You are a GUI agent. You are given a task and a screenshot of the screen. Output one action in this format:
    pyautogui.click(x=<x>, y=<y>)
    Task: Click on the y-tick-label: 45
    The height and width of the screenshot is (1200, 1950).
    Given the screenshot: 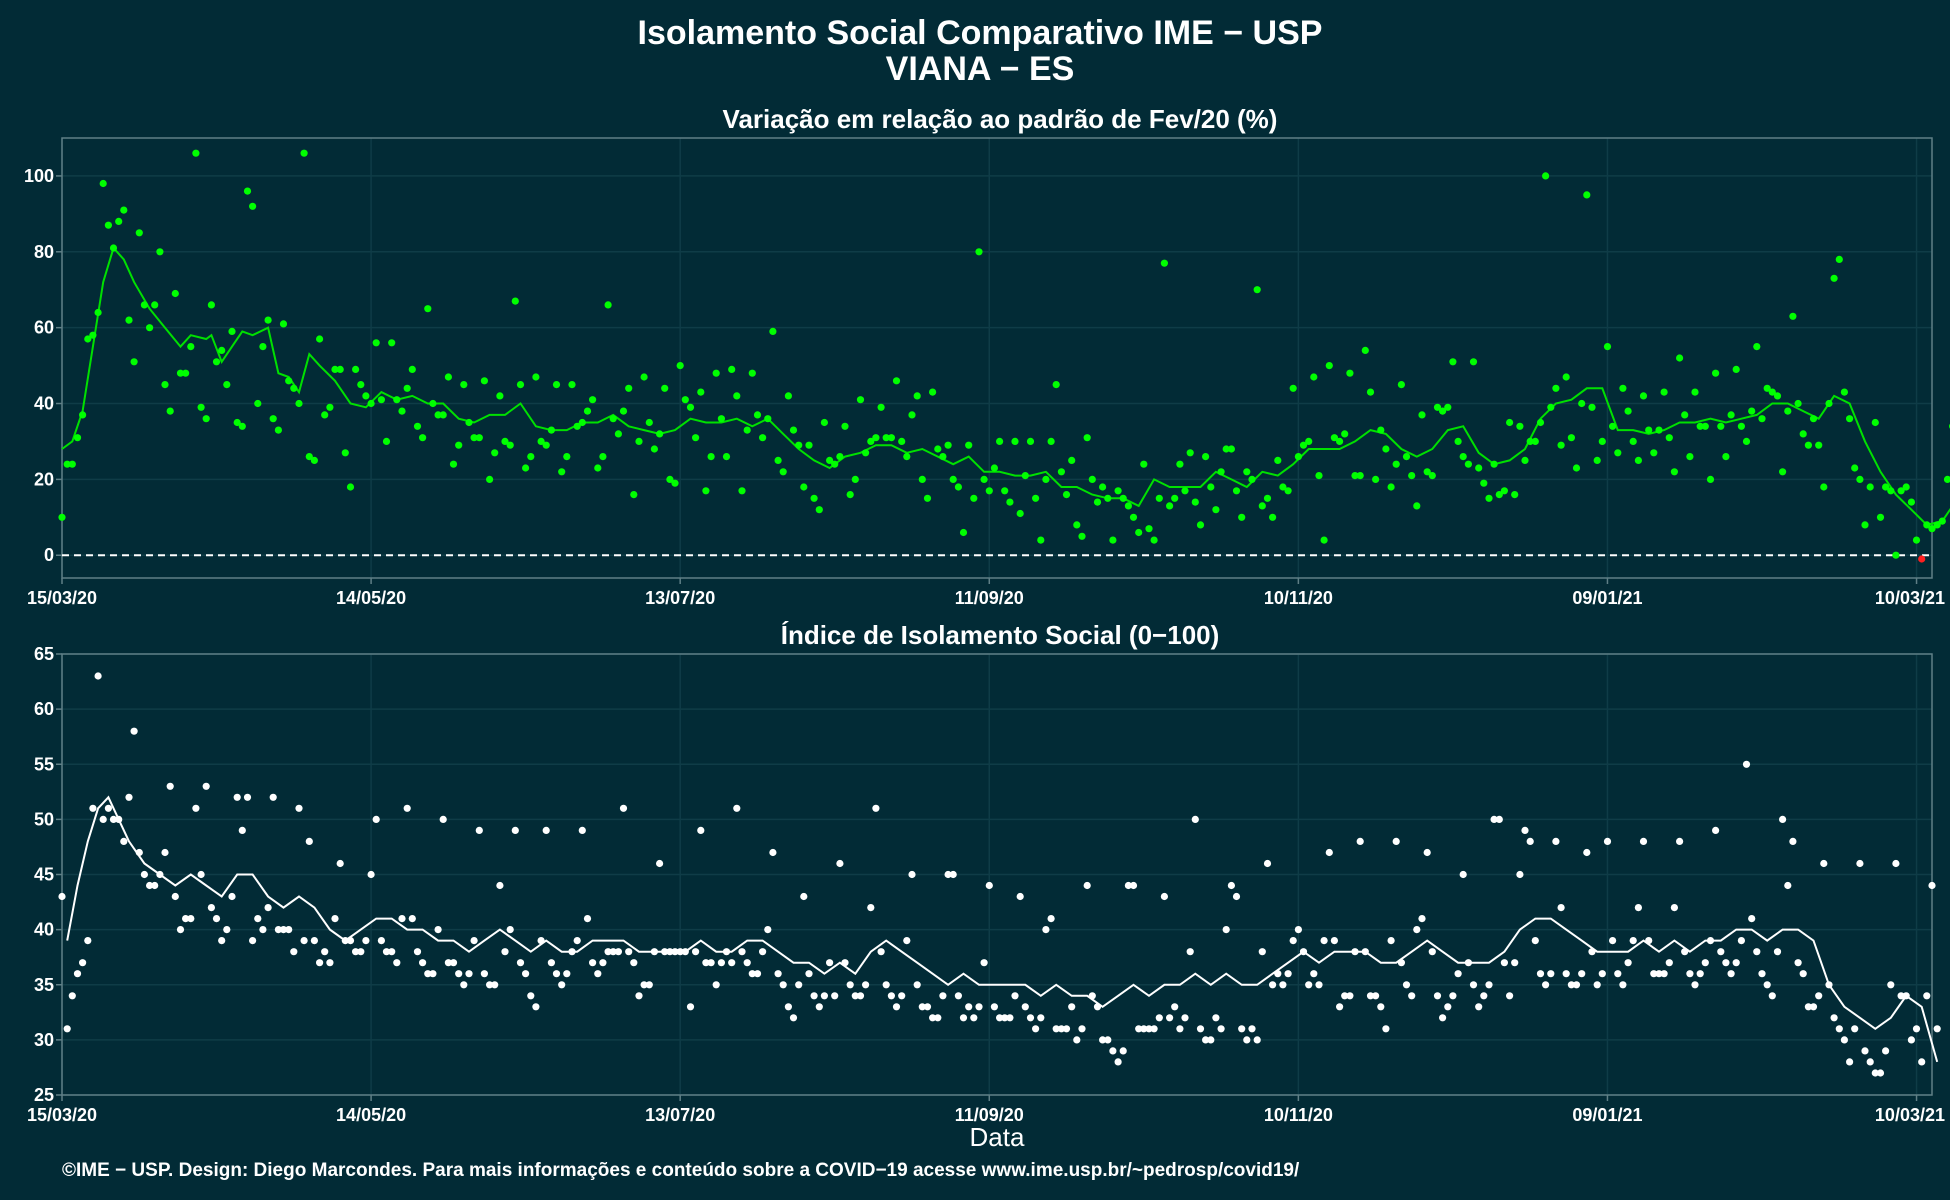 What is the action you would take?
    pyautogui.click(x=44, y=875)
    